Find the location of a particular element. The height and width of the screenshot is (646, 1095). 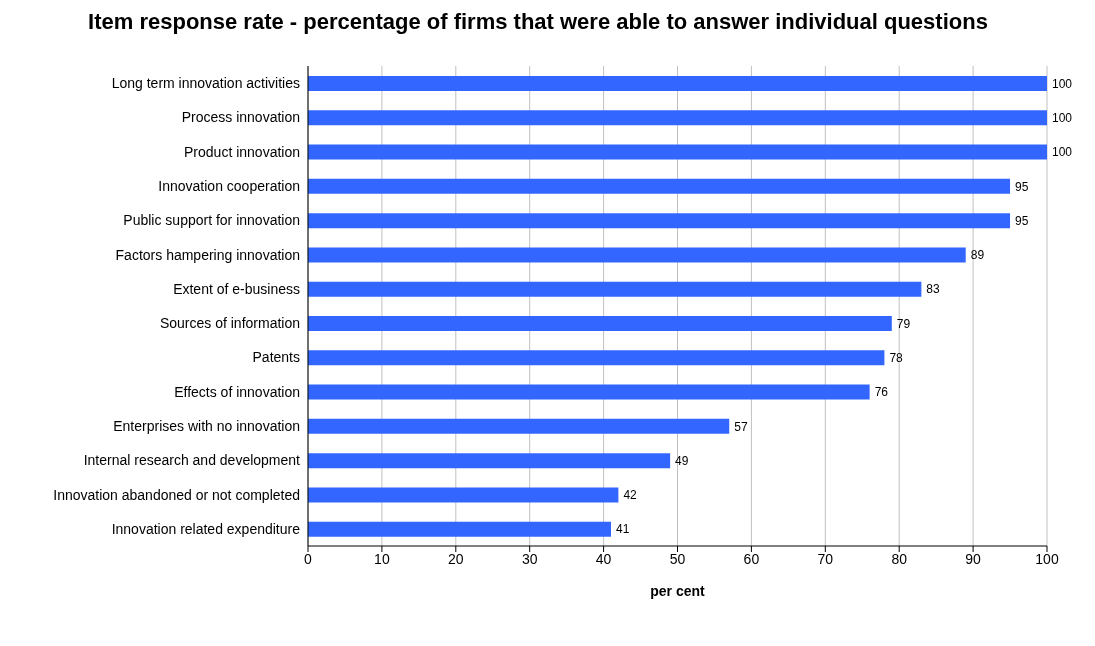

x-tick-label: 40 is located at coordinates (603, 558).